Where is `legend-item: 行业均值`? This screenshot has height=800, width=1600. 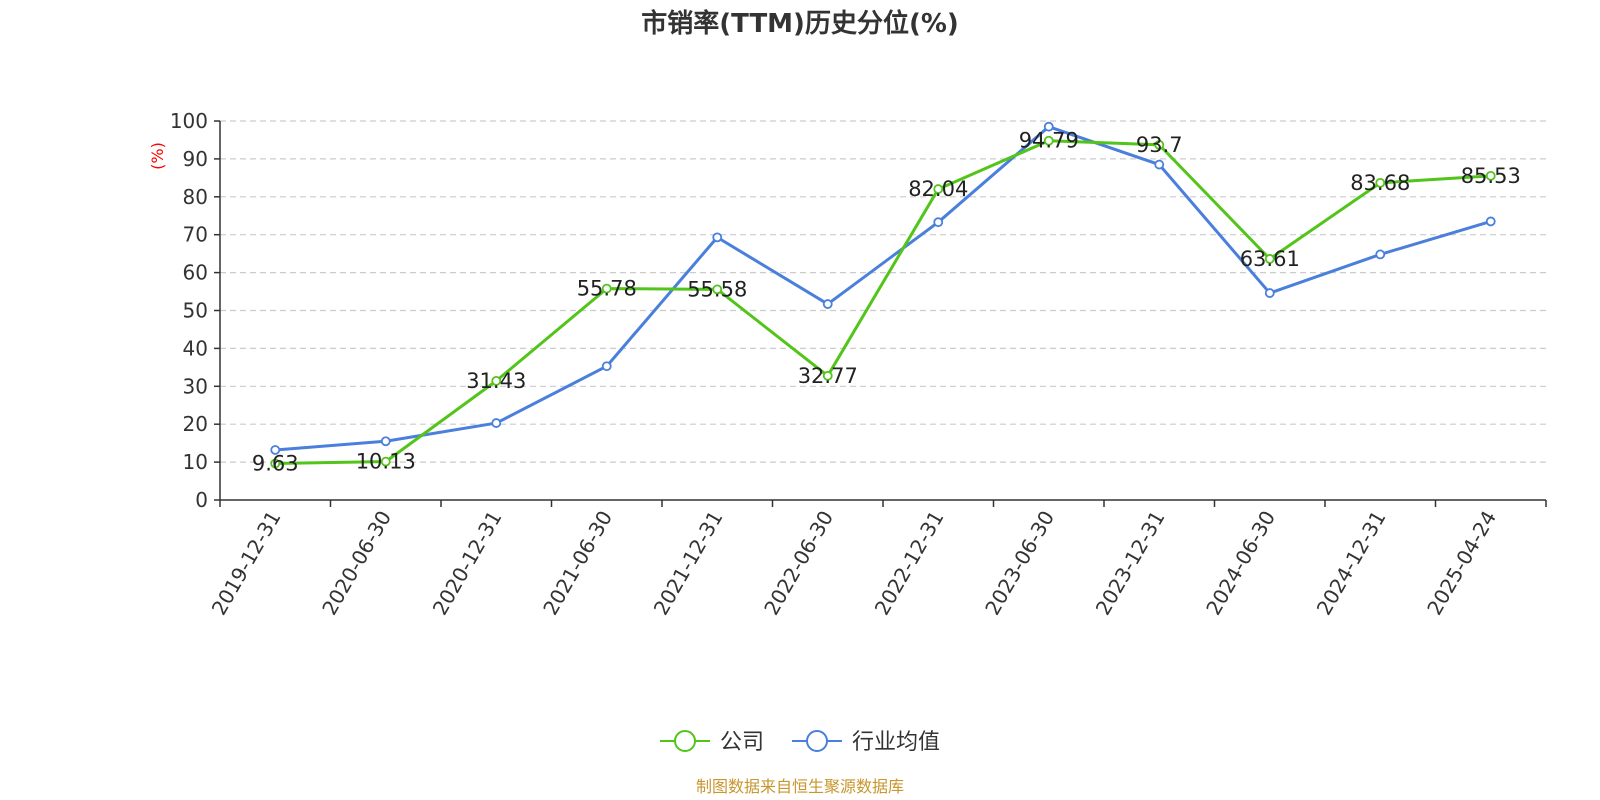 legend-item: 行业均值 is located at coordinates (866, 742).